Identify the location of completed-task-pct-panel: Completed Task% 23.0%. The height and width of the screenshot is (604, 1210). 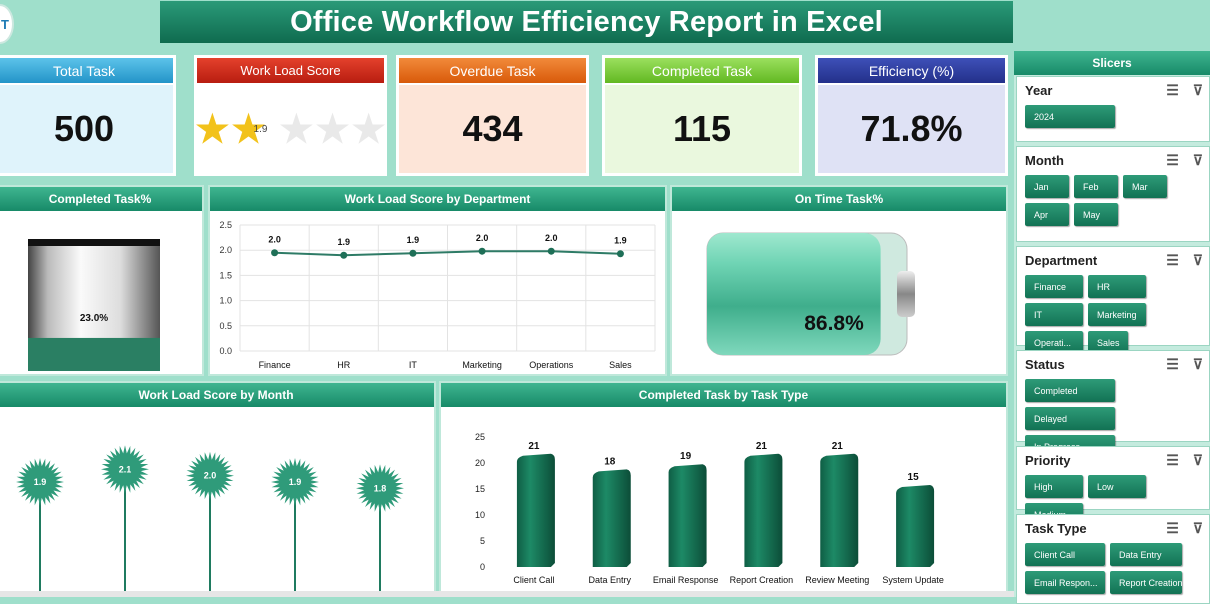
(102, 280).